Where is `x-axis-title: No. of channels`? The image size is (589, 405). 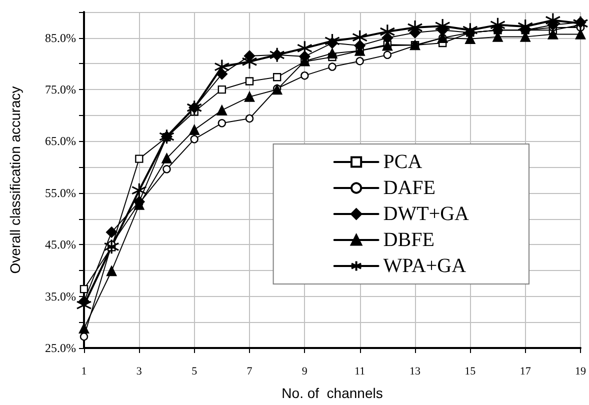 x-axis-title: No. of channels is located at coordinates (332, 393).